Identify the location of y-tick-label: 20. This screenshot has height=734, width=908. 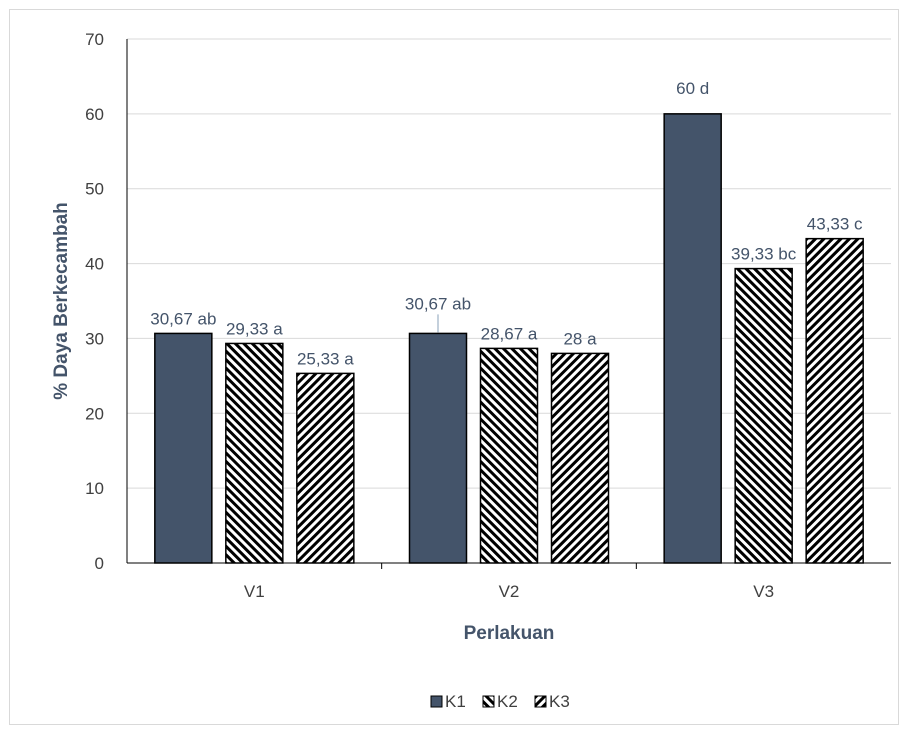
(94, 413).